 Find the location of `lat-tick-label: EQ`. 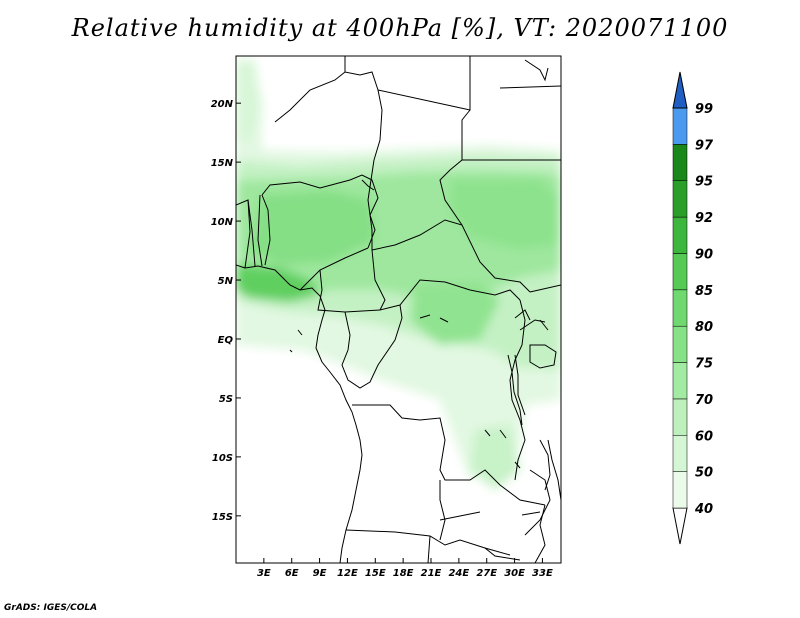

lat-tick-label: EQ is located at coordinates (226, 340).